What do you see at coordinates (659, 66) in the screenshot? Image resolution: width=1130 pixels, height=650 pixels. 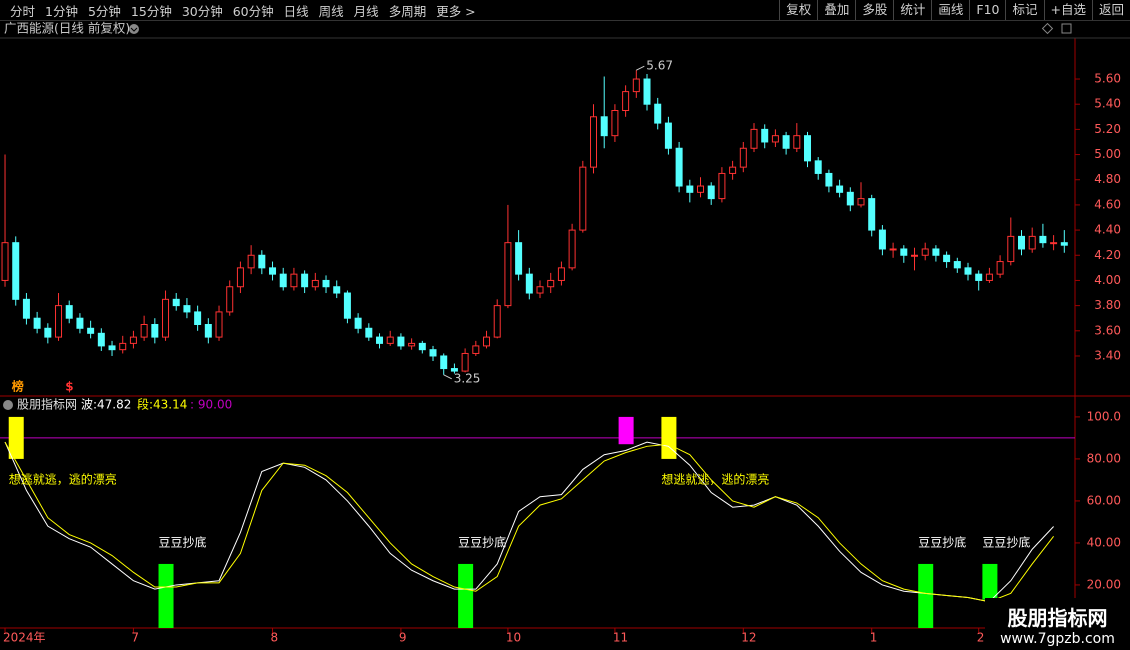 I see `extreme-label: 5.67` at bounding box center [659, 66].